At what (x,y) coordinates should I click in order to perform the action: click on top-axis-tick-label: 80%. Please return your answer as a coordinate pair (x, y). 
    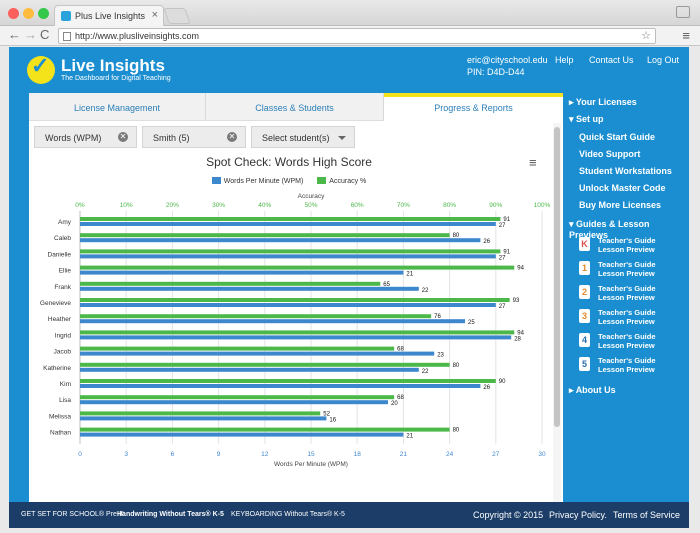
    Looking at the image, I should click on (449, 205).